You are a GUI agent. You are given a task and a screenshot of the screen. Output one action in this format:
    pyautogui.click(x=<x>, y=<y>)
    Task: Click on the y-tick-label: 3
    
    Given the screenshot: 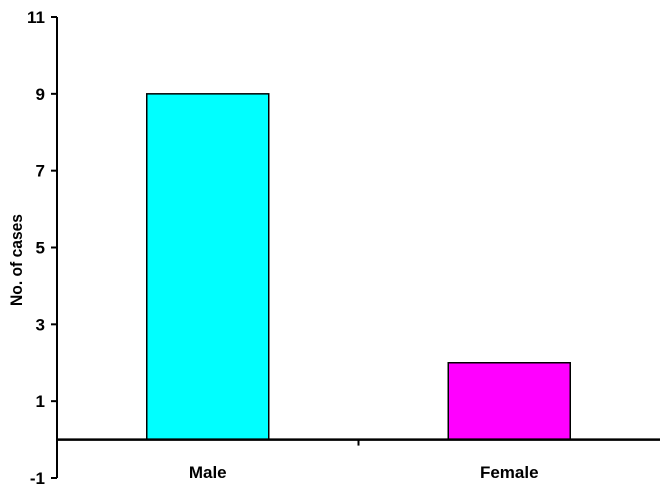 What is the action you would take?
    pyautogui.click(x=40, y=324)
    